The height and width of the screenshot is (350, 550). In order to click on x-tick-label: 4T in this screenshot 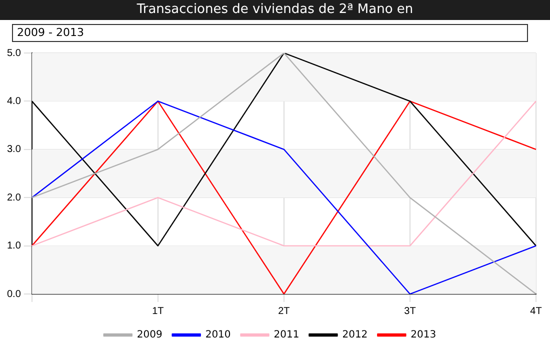, I will do `click(536, 311)`.